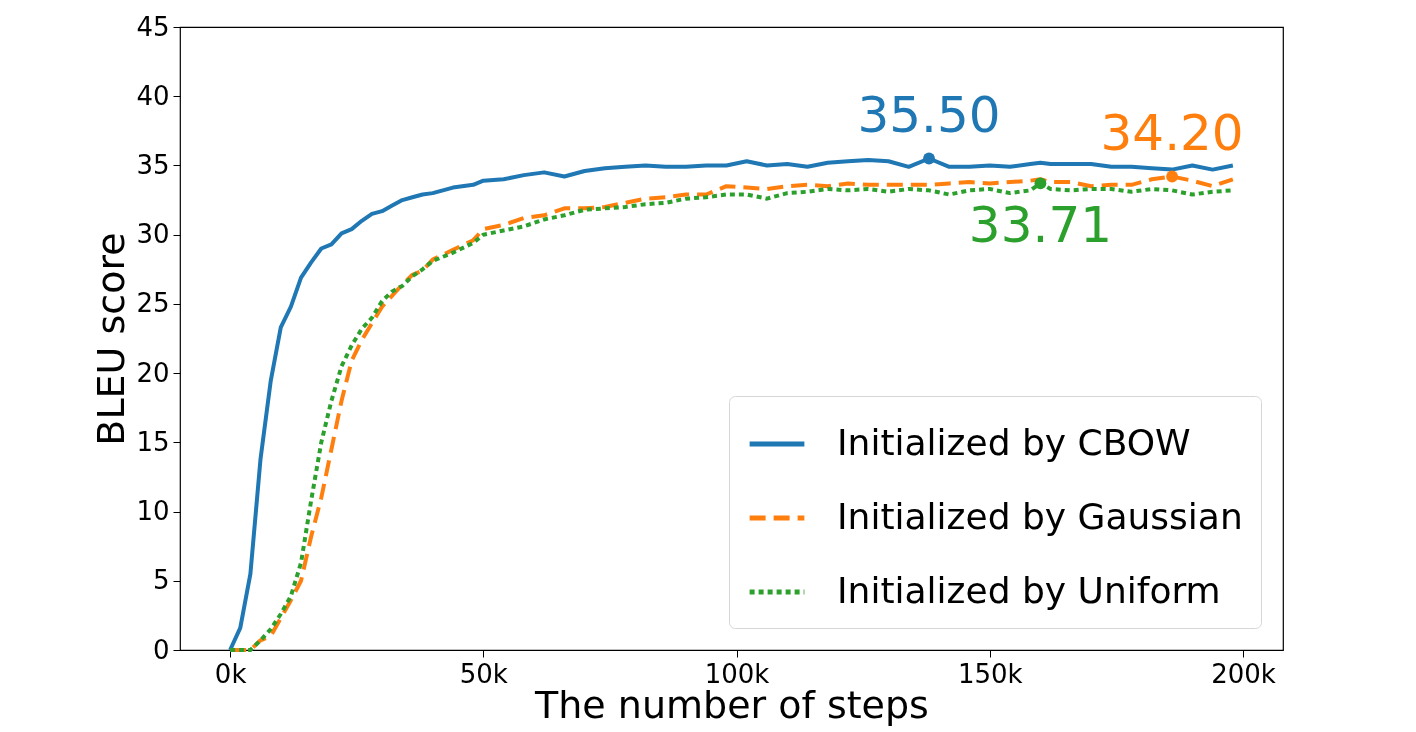 This screenshot has height=732, width=1416. What do you see at coordinates (1172, 132) in the screenshot?
I see `data-label: 34.20` at bounding box center [1172, 132].